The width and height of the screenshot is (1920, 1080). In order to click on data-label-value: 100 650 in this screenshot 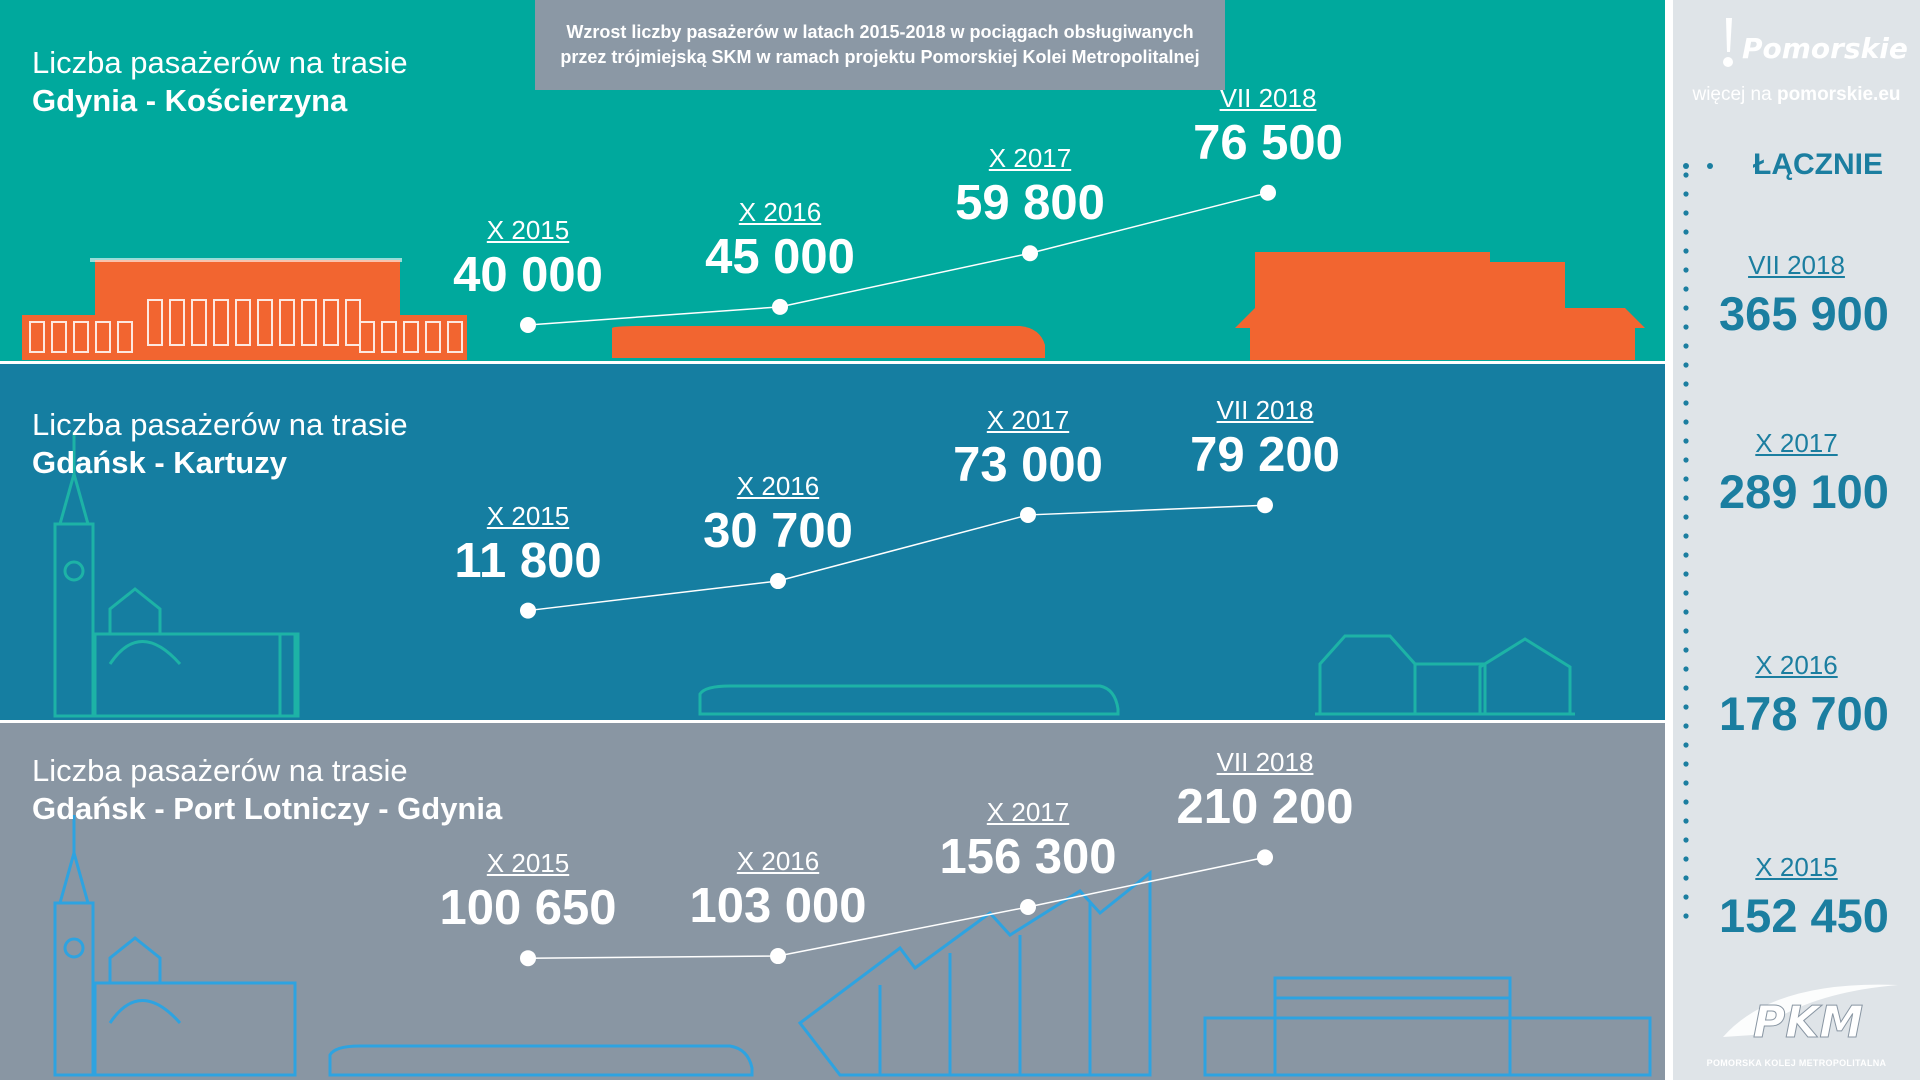, I will do `click(528, 908)`.